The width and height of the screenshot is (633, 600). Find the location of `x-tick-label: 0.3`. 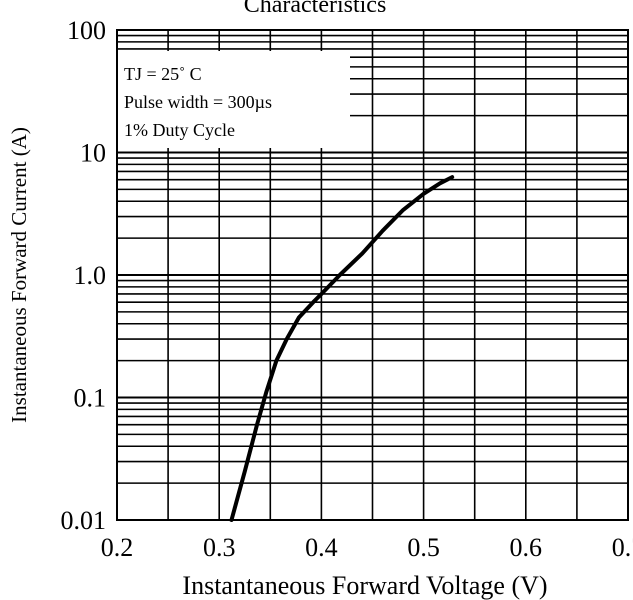

x-tick-label: 0.3 is located at coordinates (219, 547).